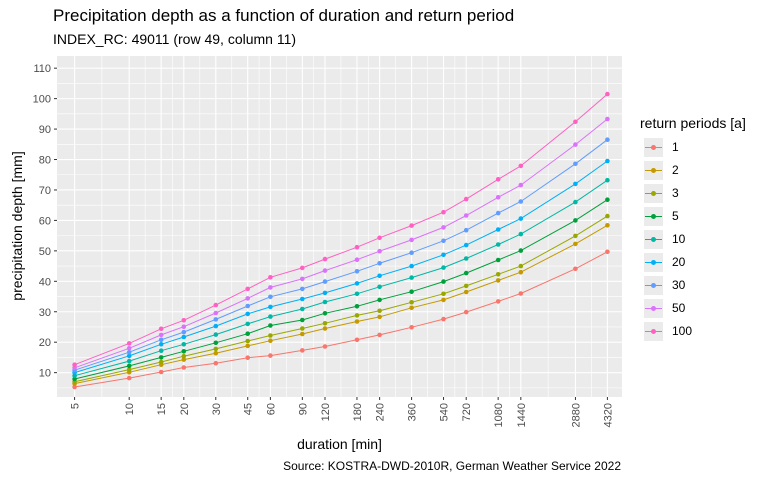 Image resolution: width=768 pixels, height=480 pixels. I want to click on legend-label: 50, so click(679, 308).